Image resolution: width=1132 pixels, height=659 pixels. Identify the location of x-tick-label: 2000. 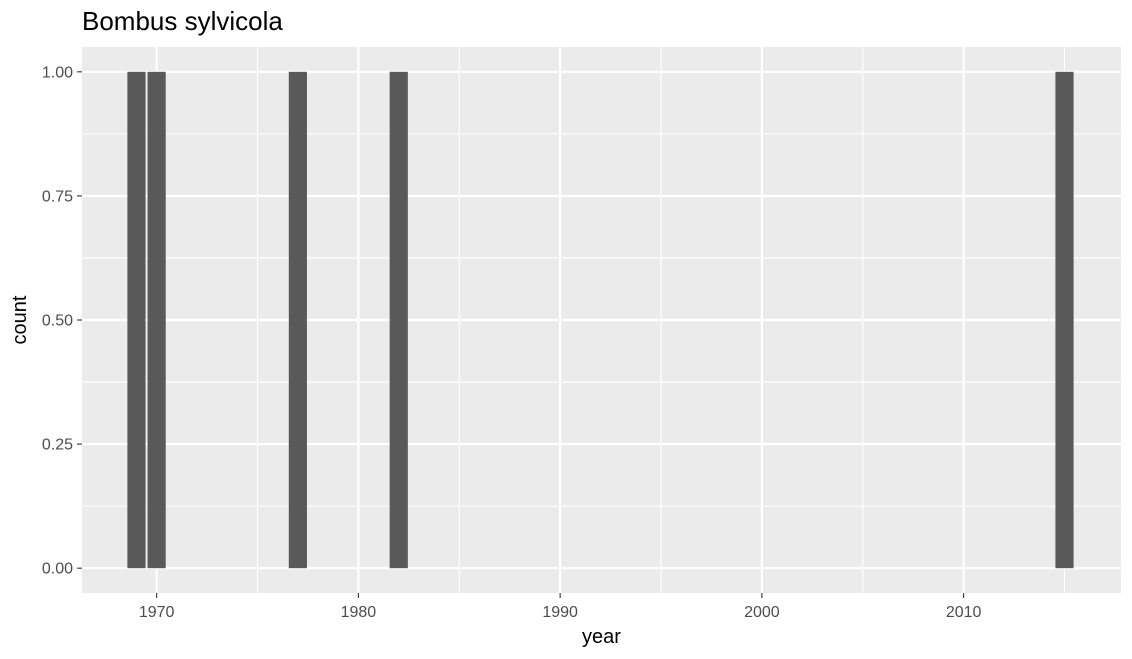
(762, 612).